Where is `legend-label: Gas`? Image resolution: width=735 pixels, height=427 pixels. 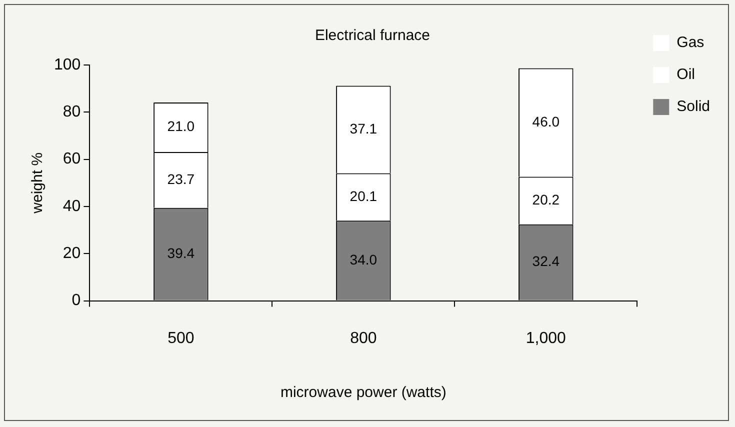 legend-label: Gas is located at coordinates (690, 43).